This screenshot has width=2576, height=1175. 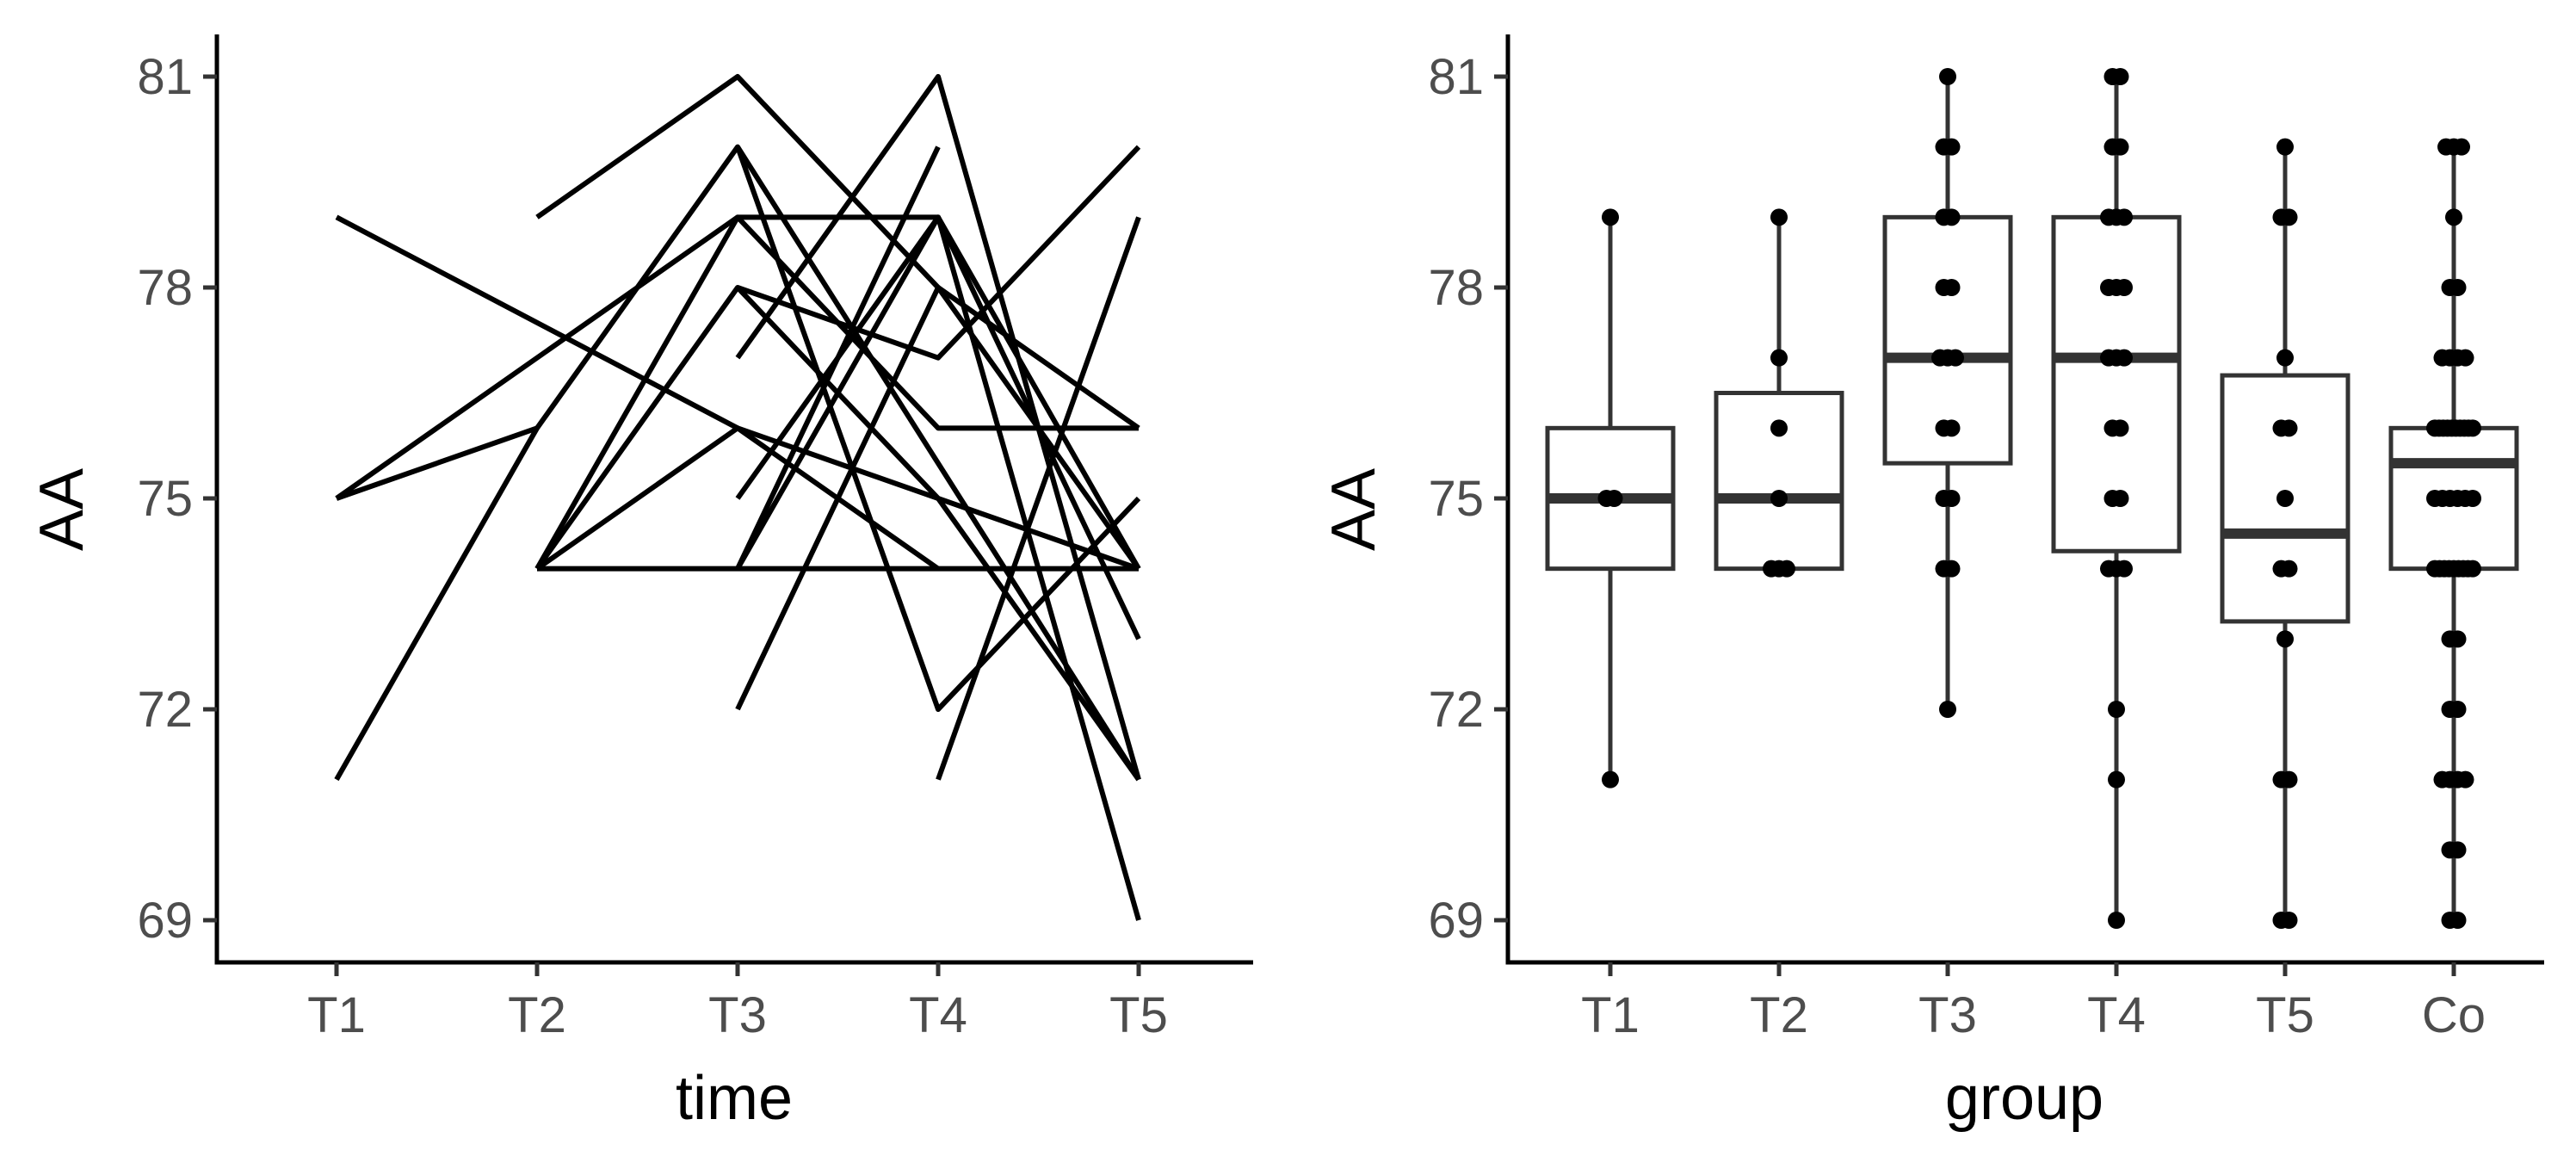 What do you see at coordinates (2024, 1099) in the screenshot?
I see `x-axis-title: group` at bounding box center [2024, 1099].